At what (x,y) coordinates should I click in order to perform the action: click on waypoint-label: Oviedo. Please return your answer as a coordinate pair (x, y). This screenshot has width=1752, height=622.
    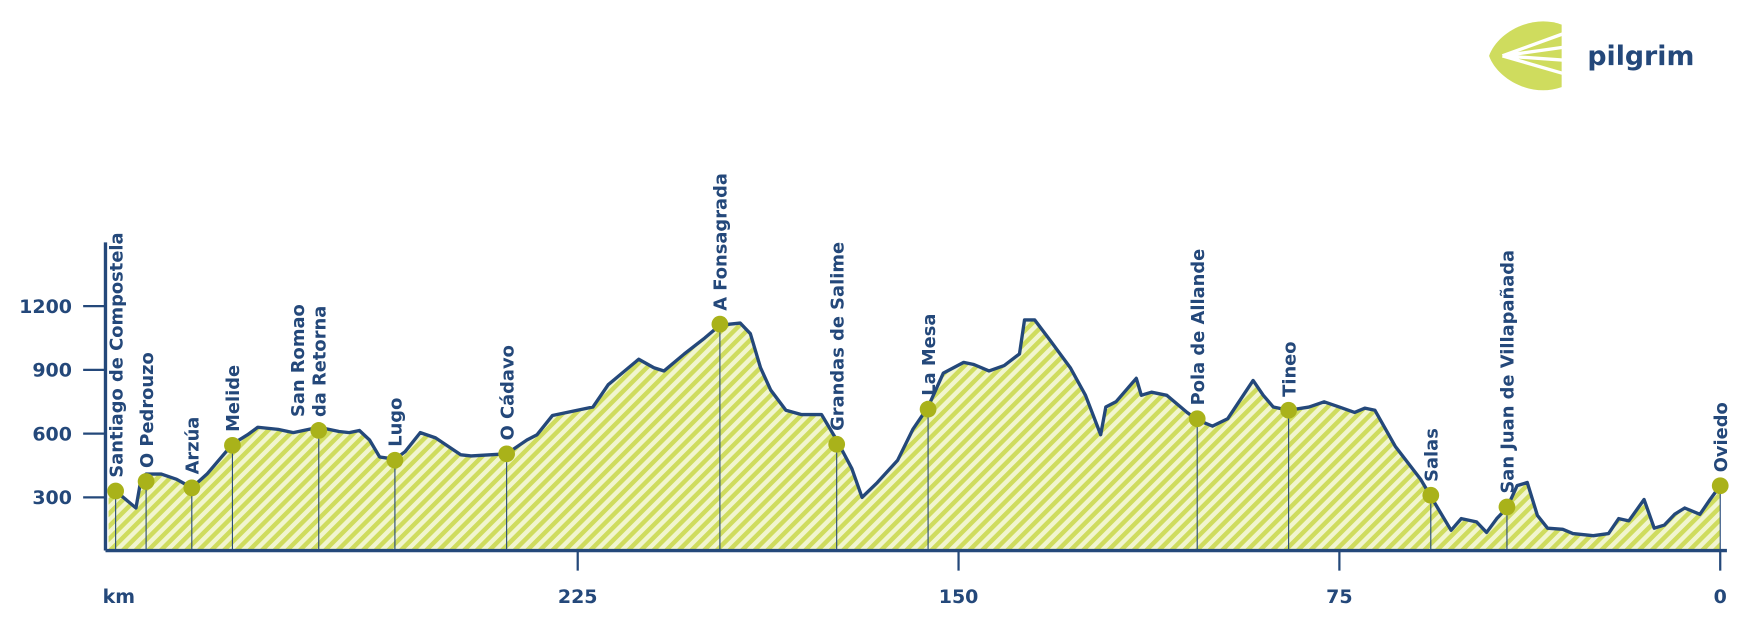
    Looking at the image, I should click on (1721, 437).